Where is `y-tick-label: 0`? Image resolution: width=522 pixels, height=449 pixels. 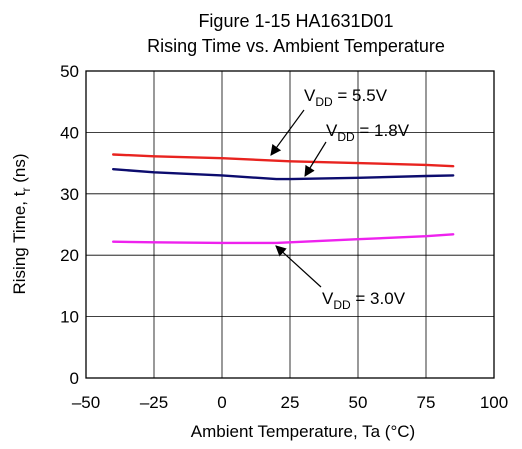 y-tick-label: 0 is located at coordinates (74, 378).